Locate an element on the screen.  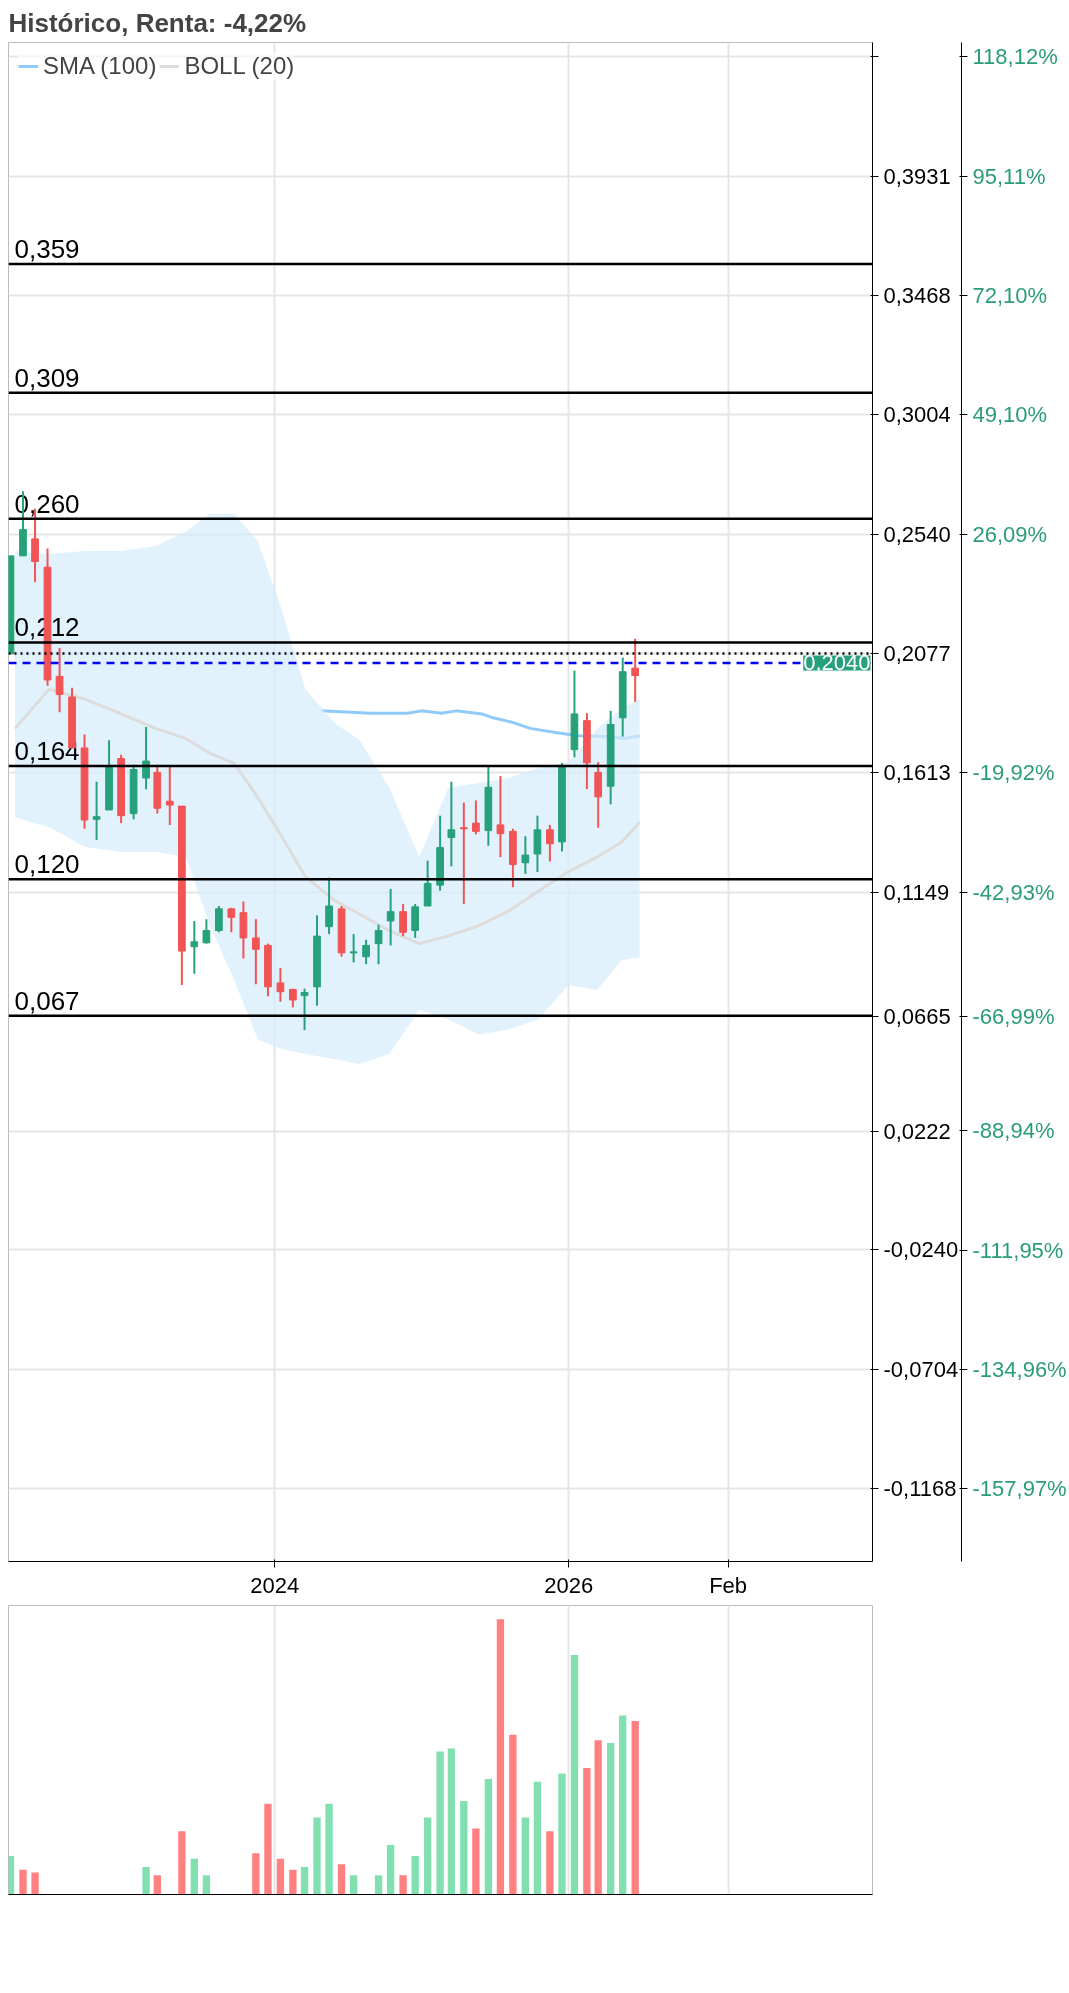
legend-label: SMA (100) is located at coordinates (100, 66).